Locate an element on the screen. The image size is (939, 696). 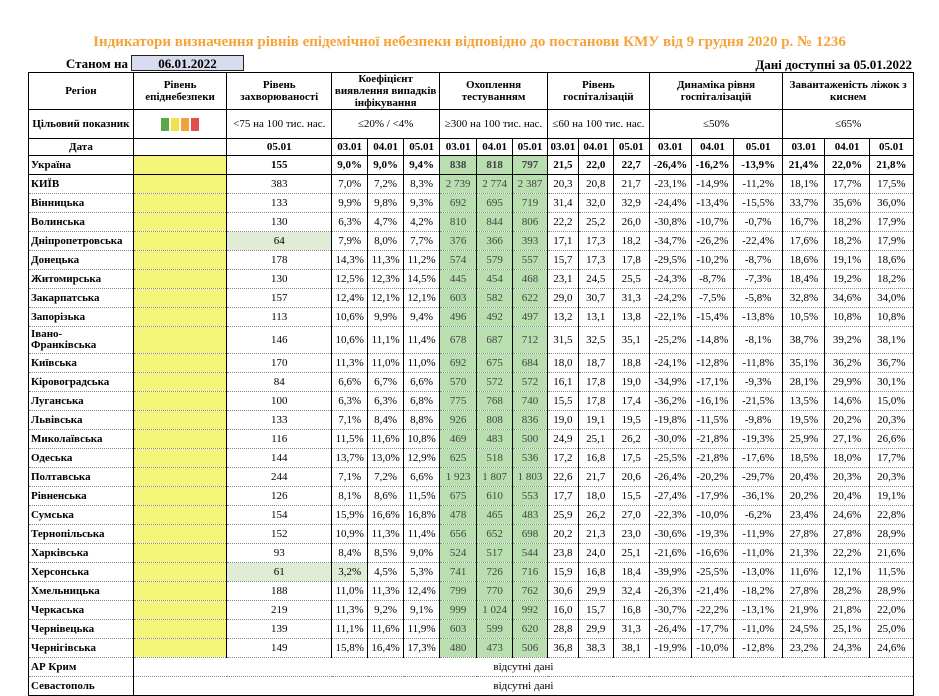
hosp-value: 31,4 is located at coordinates (563, 203).